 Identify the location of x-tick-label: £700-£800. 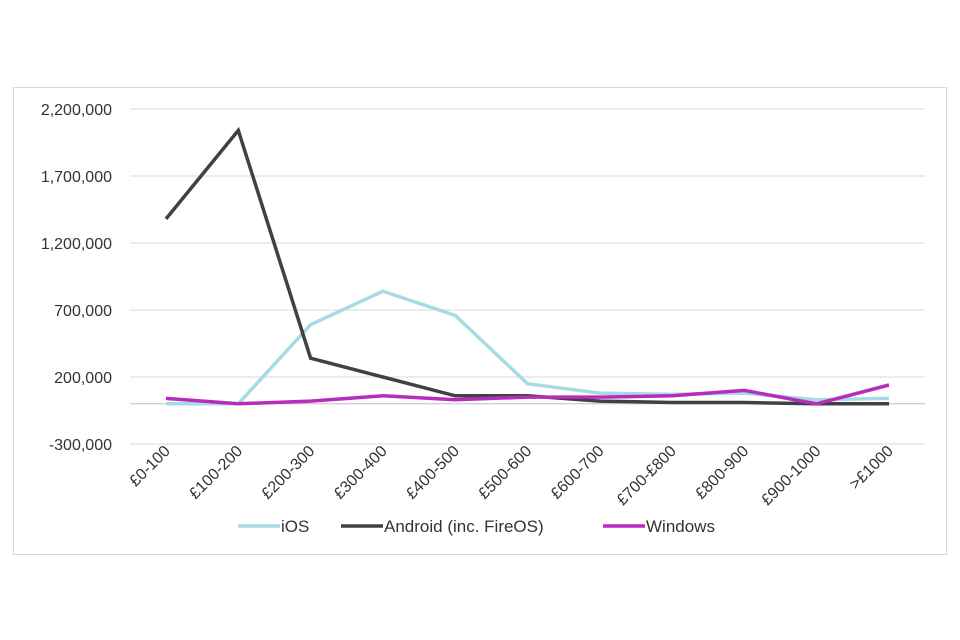
(647, 476).